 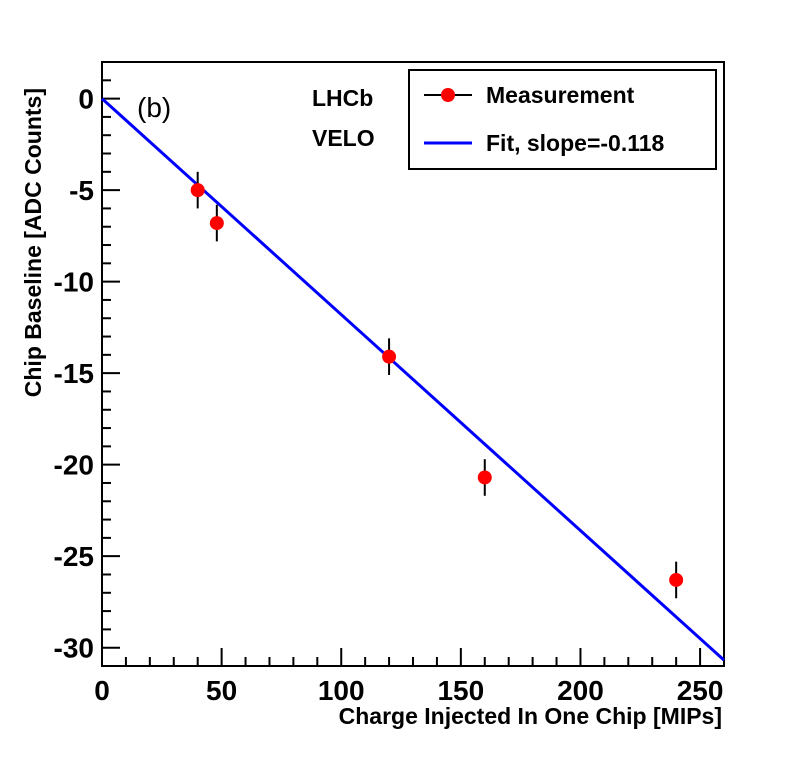 I want to click on y-tick-label: -10, so click(x=74, y=282).